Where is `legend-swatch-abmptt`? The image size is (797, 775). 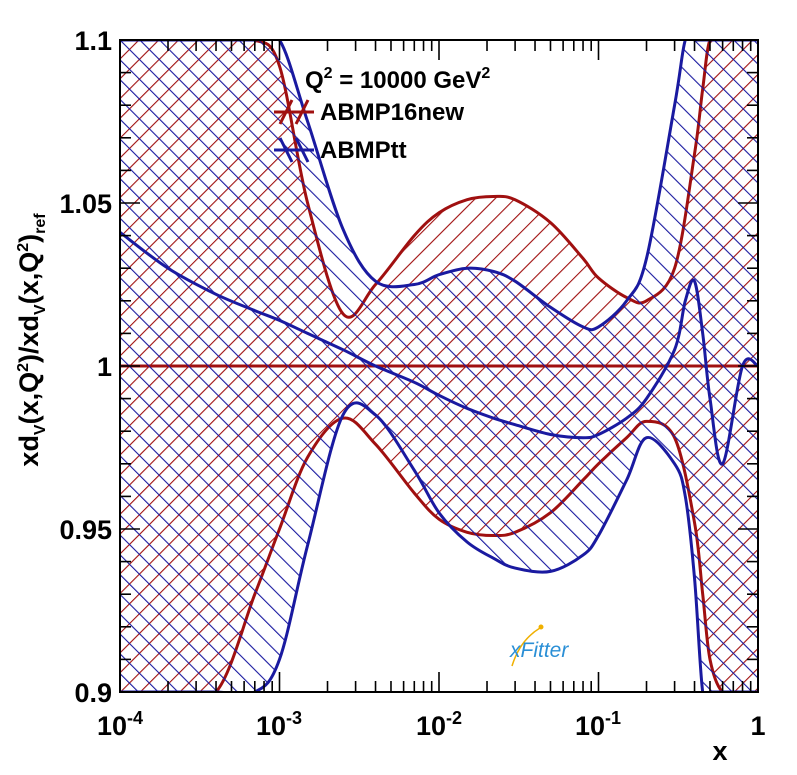 legend-swatch-abmptt is located at coordinates (294, 150).